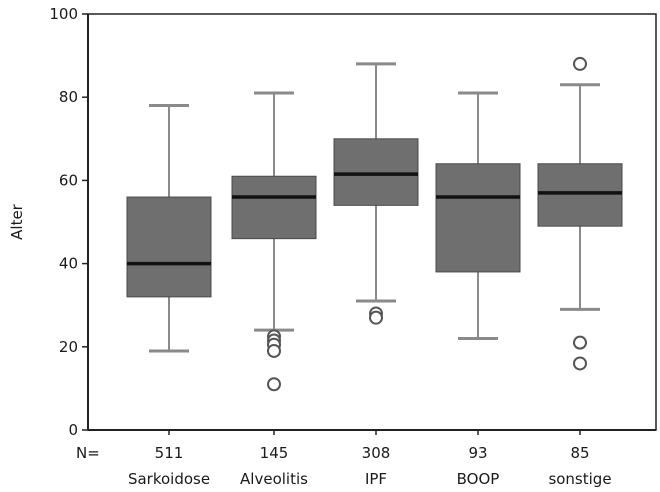 The height and width of the screenshot is (492, 660). I want to click on y-tick-label: 60, so click(68, 180).